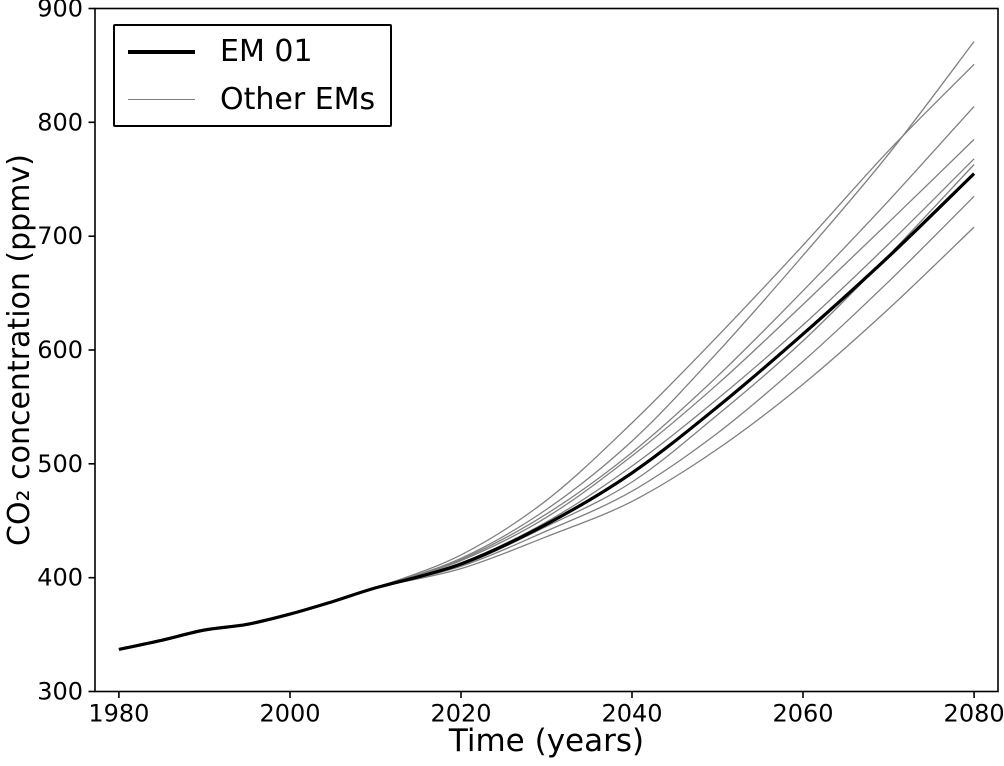 This screenshot has width=1004, height=766. I want to click on legend-item-other-ems: Other EMs, so click(259, 100).